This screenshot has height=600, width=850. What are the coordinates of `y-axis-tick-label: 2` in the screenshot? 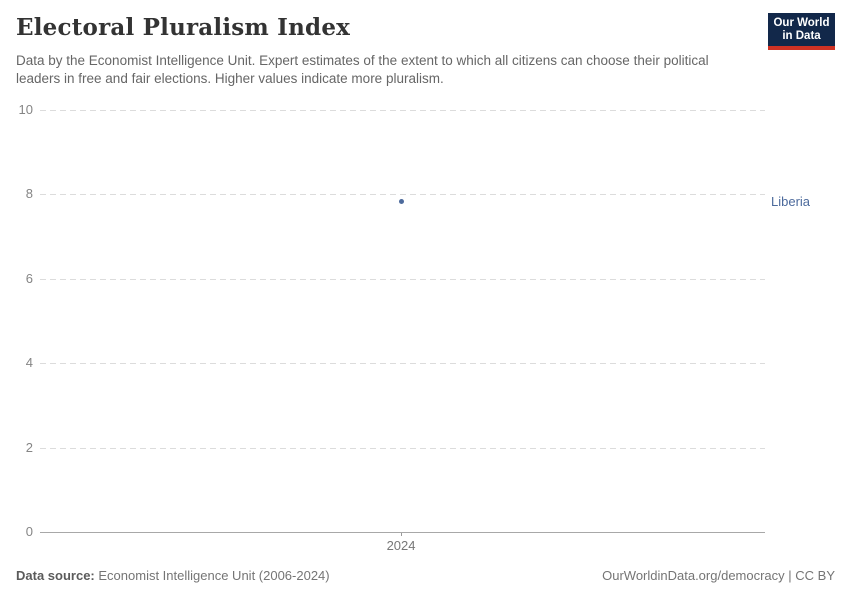 It's located at (29, 447).